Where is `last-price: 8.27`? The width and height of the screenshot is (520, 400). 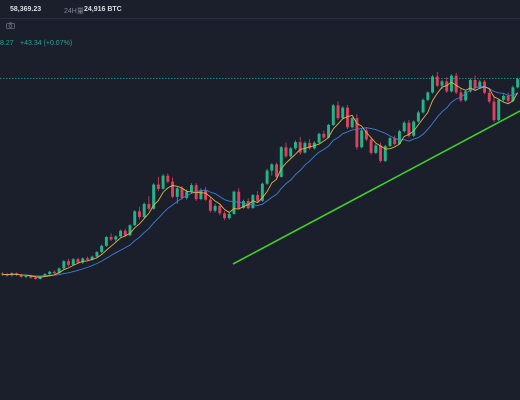
last-price: 8.27 is located at coordinates (7, 43).